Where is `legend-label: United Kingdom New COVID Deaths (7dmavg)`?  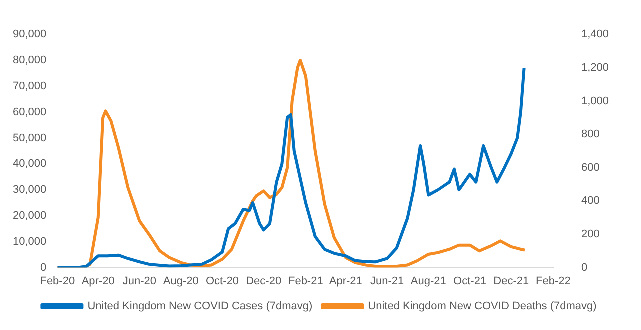 legend-label: United Kingdom New COVID Deaths (7dmavg) is located at coordinates (482, 306).